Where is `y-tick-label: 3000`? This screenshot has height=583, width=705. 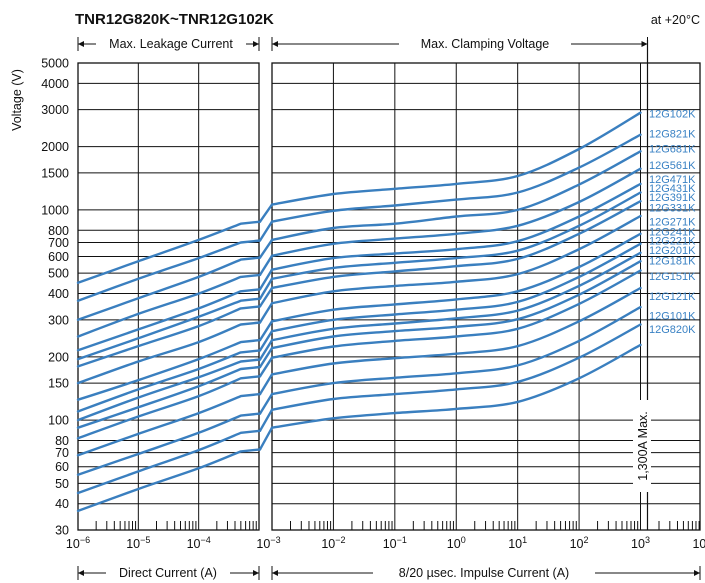
y-tick-label: 3000 is located at coordinates (55, 110).